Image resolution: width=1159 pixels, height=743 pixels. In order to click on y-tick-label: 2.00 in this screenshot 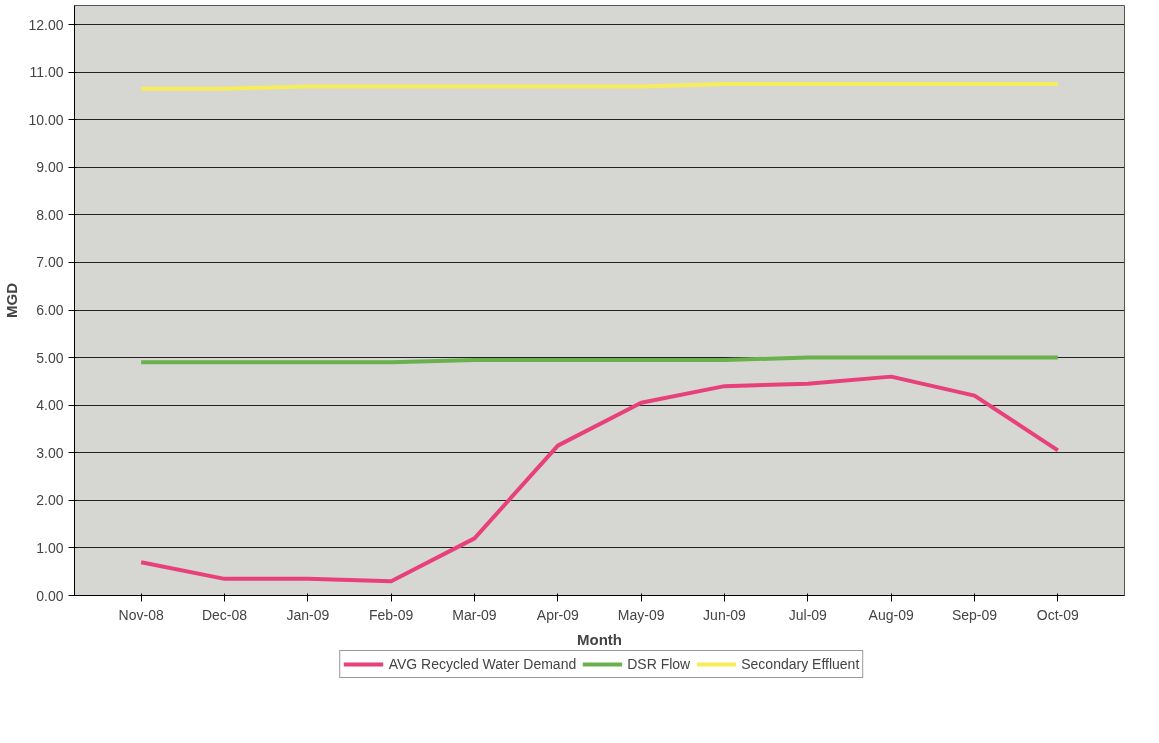, I will do `click(50, 500)`.